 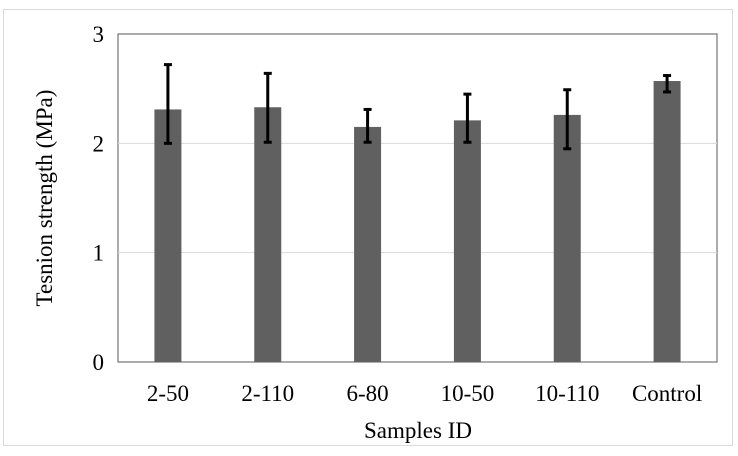 I want to click on bar-Control, so click(x=667, y=221).